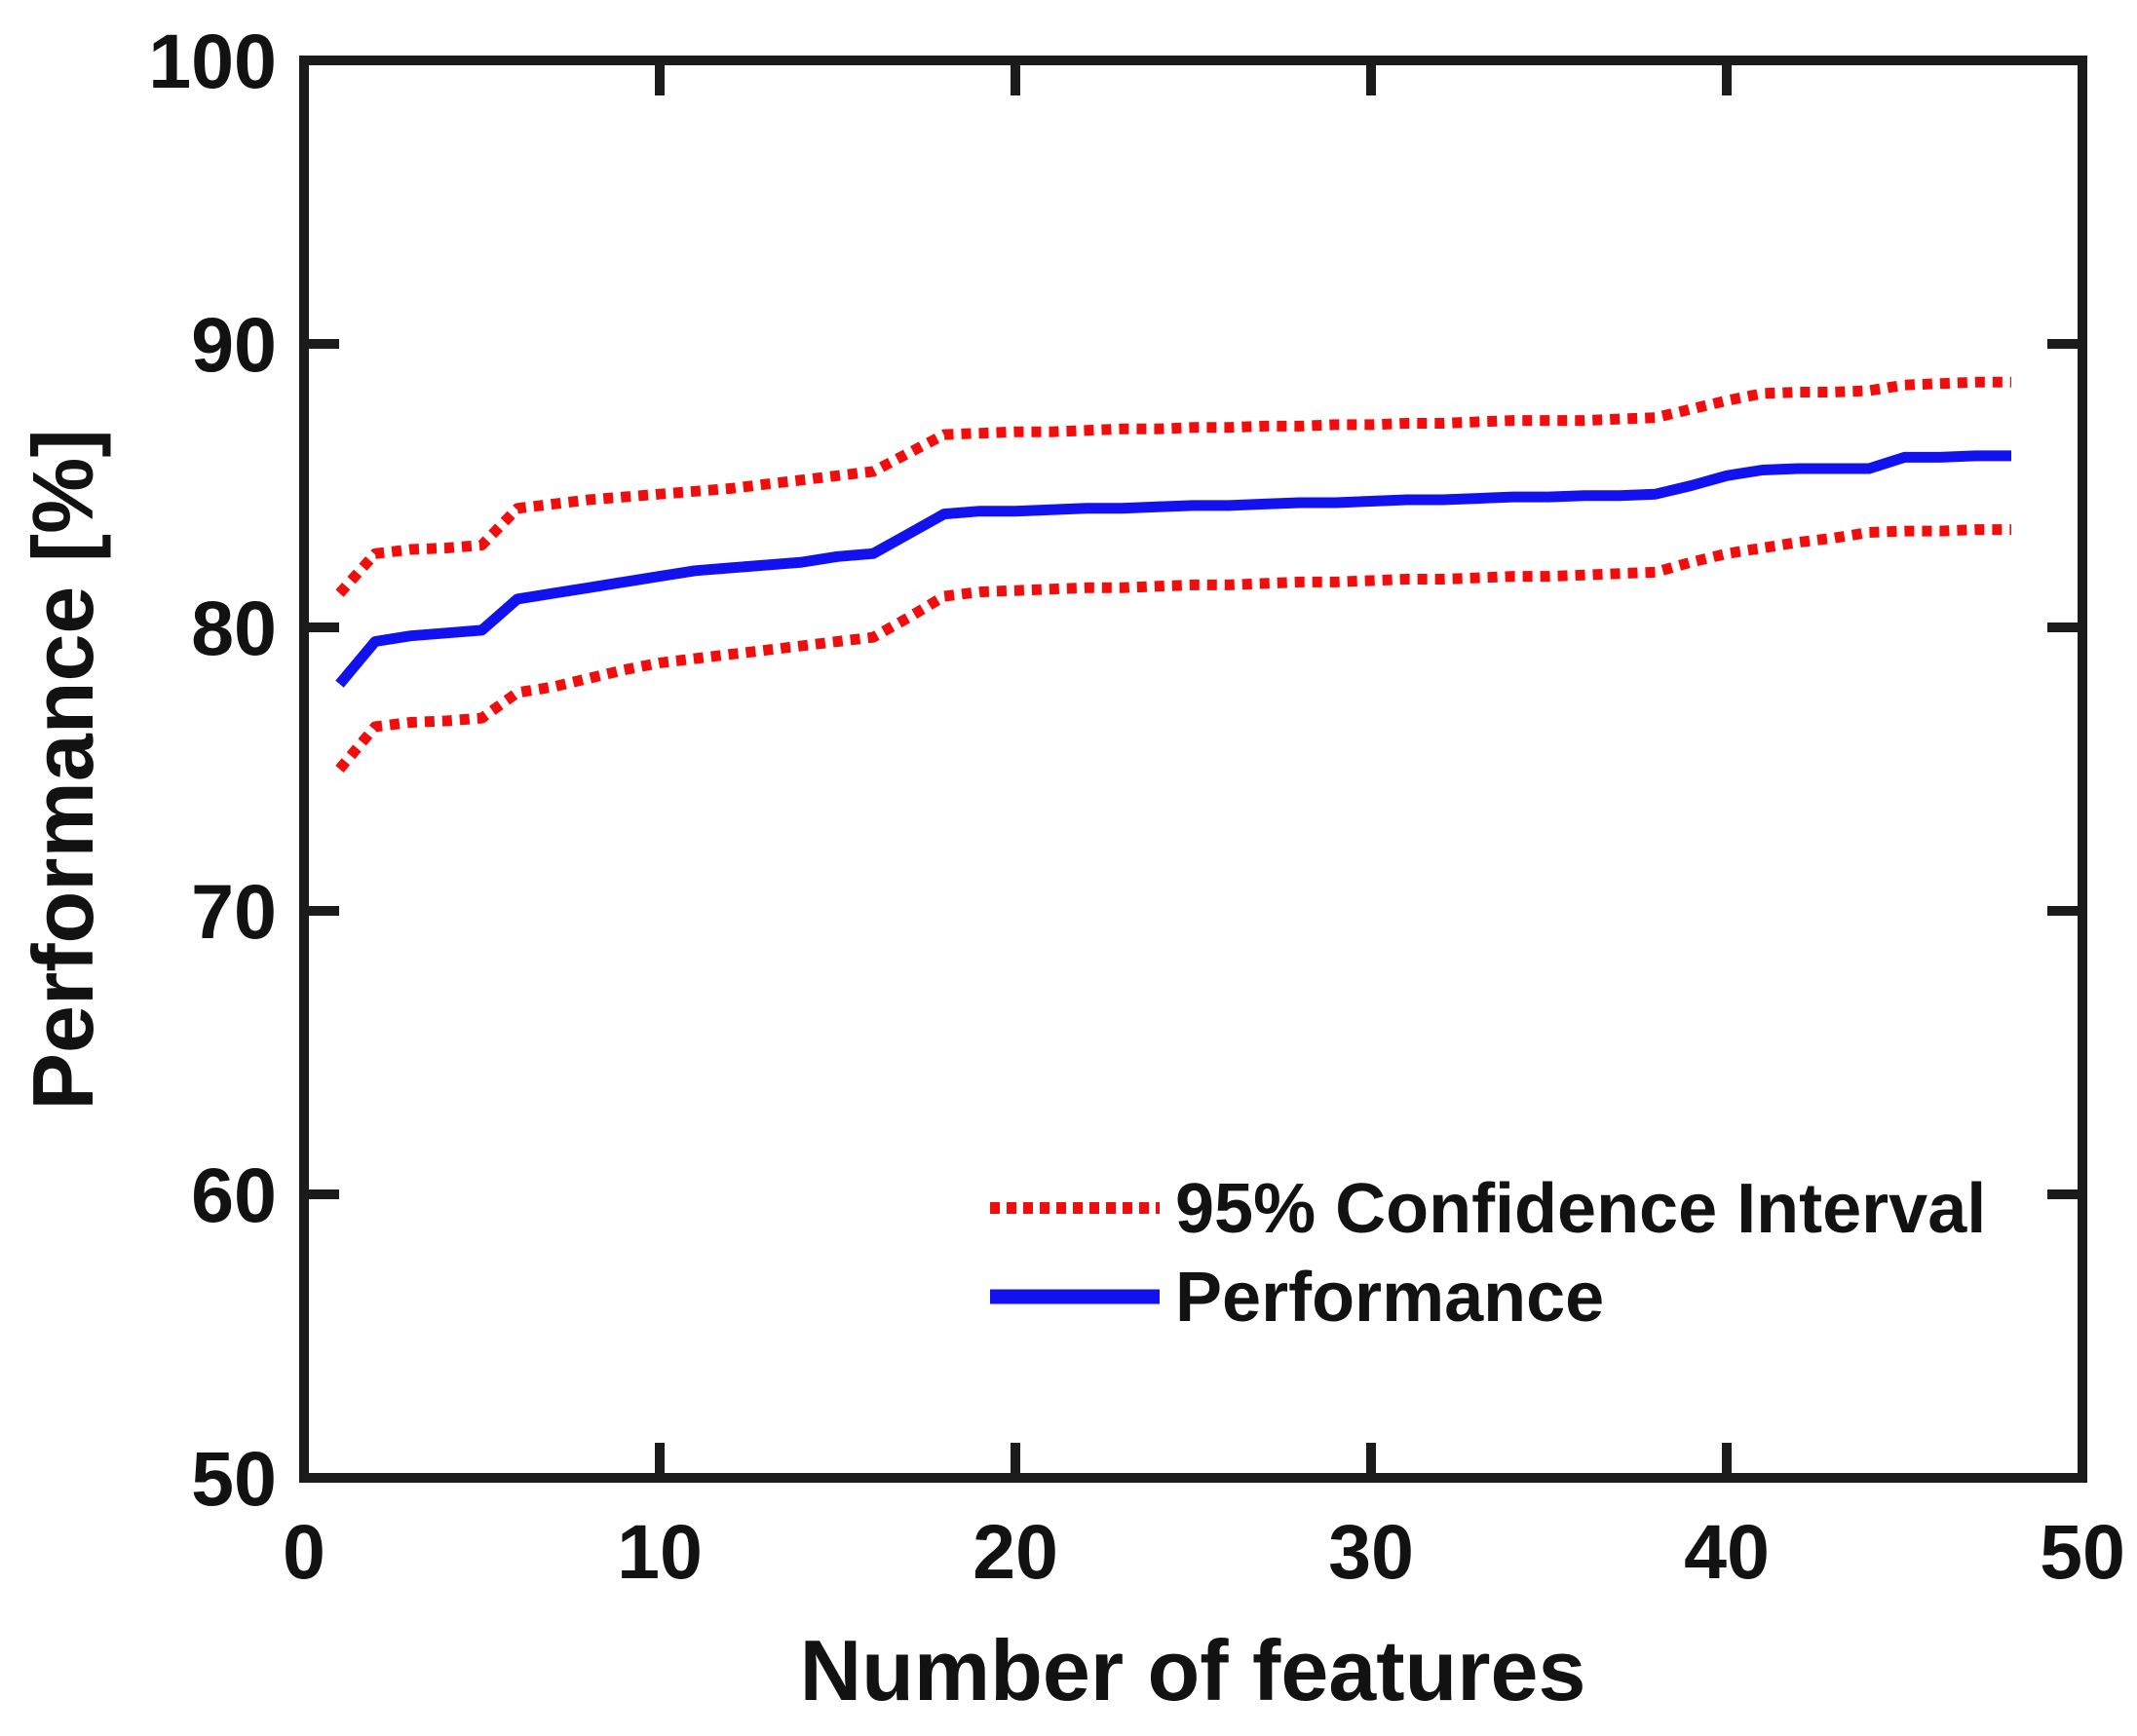  I want to click on series-line-95-ci-upper-bound, so click(1173, 486).